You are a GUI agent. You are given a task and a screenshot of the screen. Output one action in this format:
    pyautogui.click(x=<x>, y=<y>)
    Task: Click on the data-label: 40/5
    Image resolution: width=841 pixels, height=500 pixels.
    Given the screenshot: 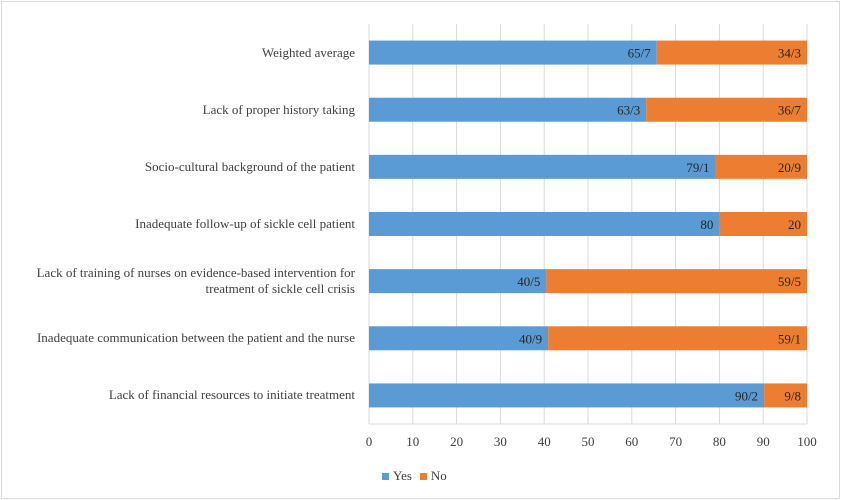 What is the action you would take?
    pyautogui.click(x=528, y=281)
    